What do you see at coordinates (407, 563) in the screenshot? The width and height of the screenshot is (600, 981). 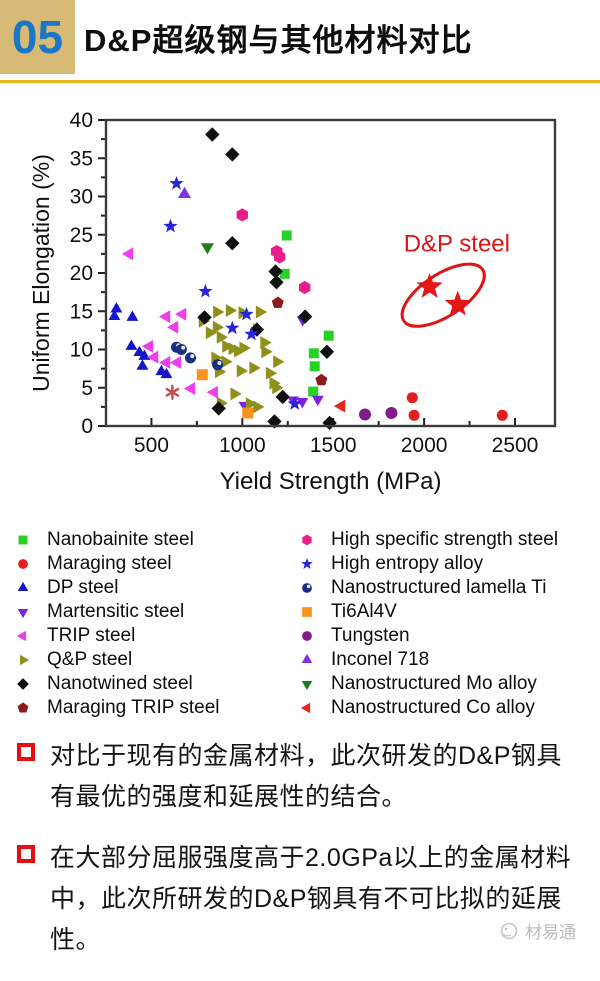 I see `legend-label: High entropy alloy` at bounding box center [407, 563].